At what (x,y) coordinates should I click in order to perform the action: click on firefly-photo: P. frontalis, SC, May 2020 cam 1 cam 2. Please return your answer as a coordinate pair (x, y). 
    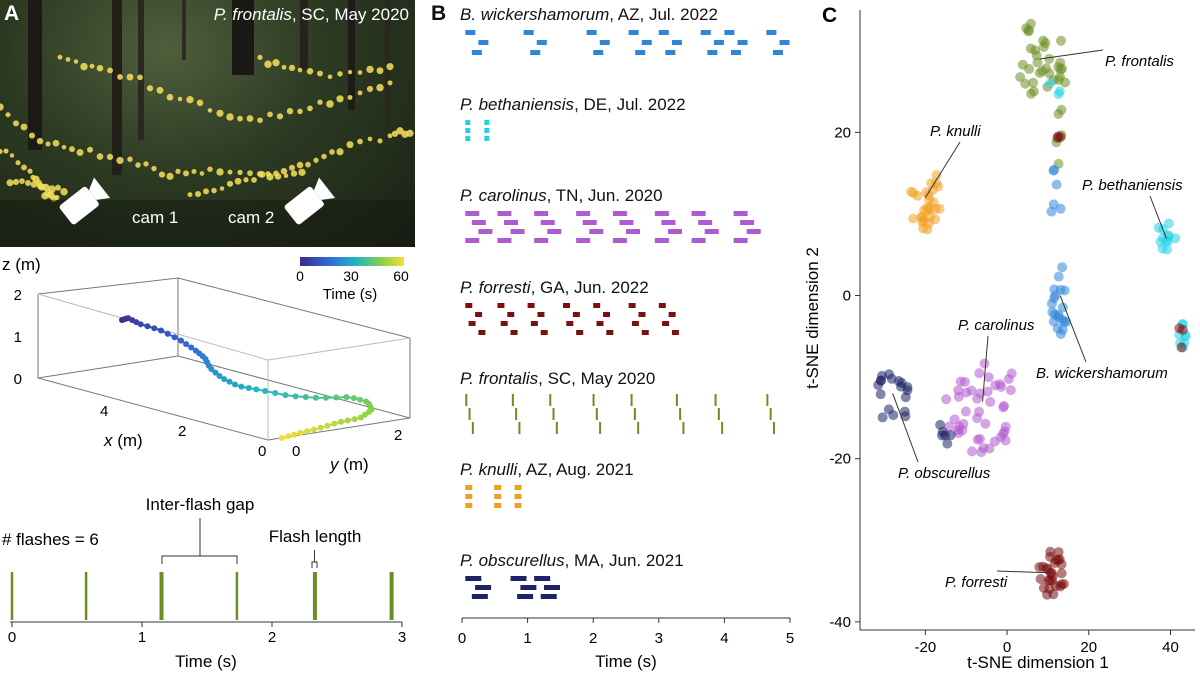
    Looking at the image, I should click on (207, 123).